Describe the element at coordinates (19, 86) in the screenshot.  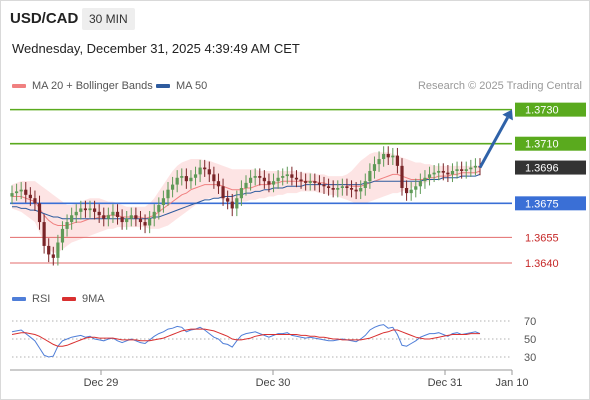
I see `legend-ma20-swatch` at that location.